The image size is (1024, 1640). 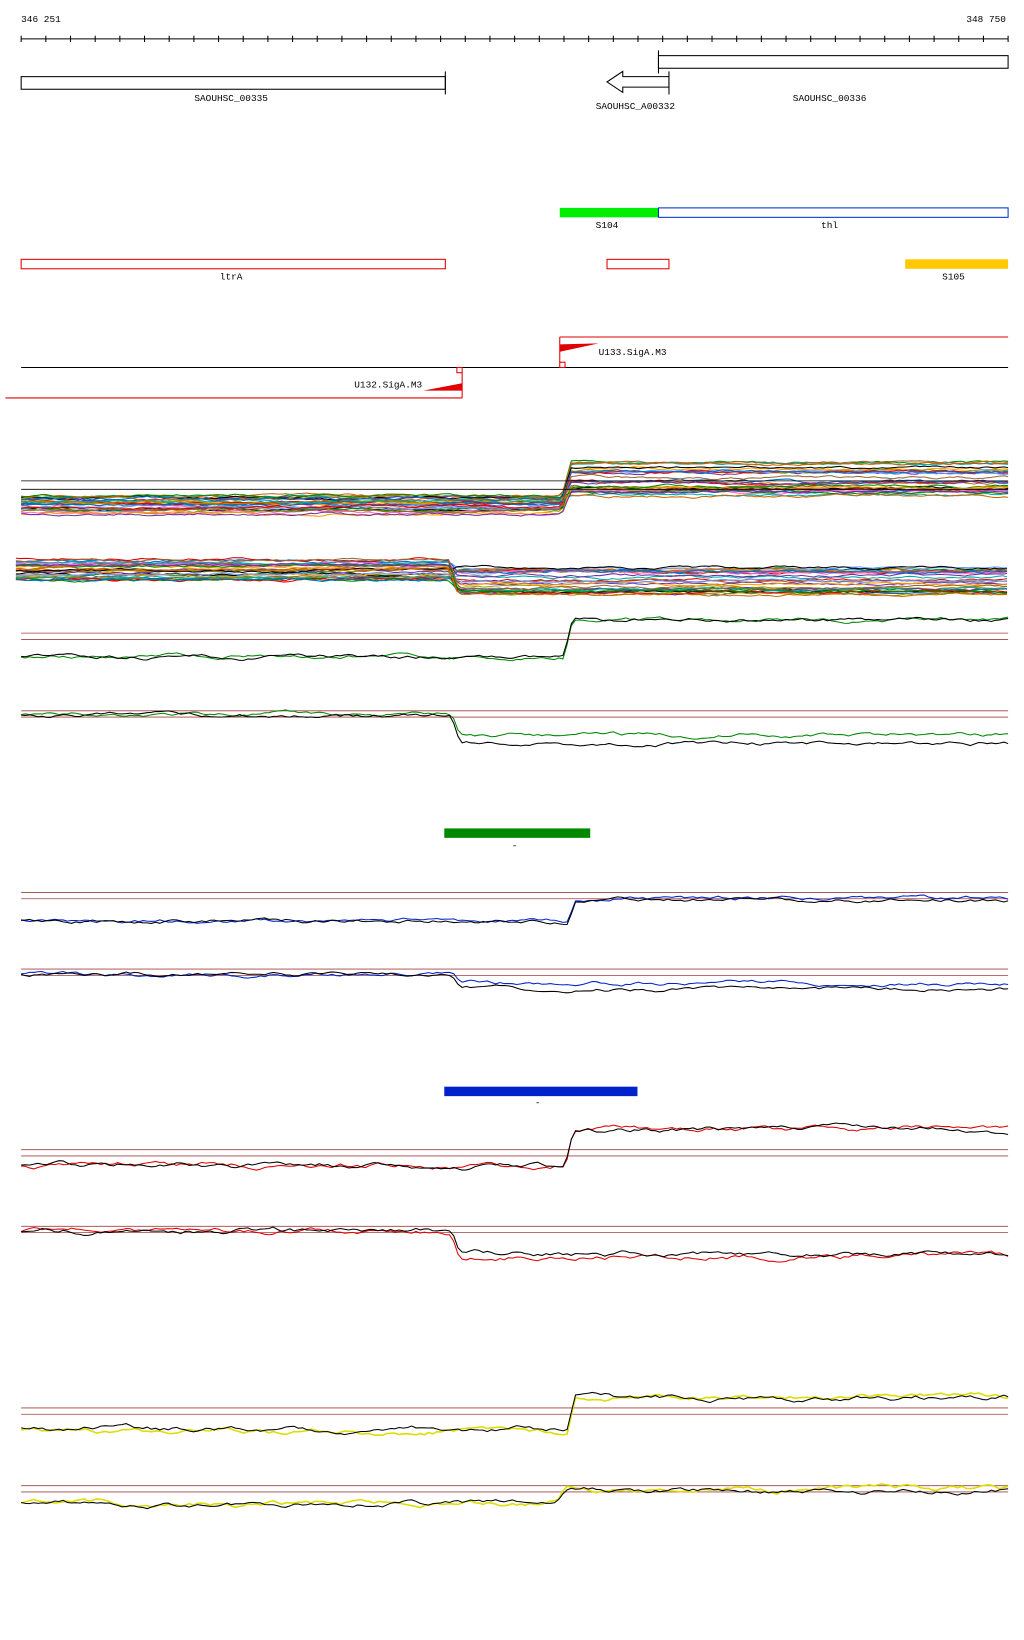 I want to click on feature-label: S104, so click(x=607, y=225).